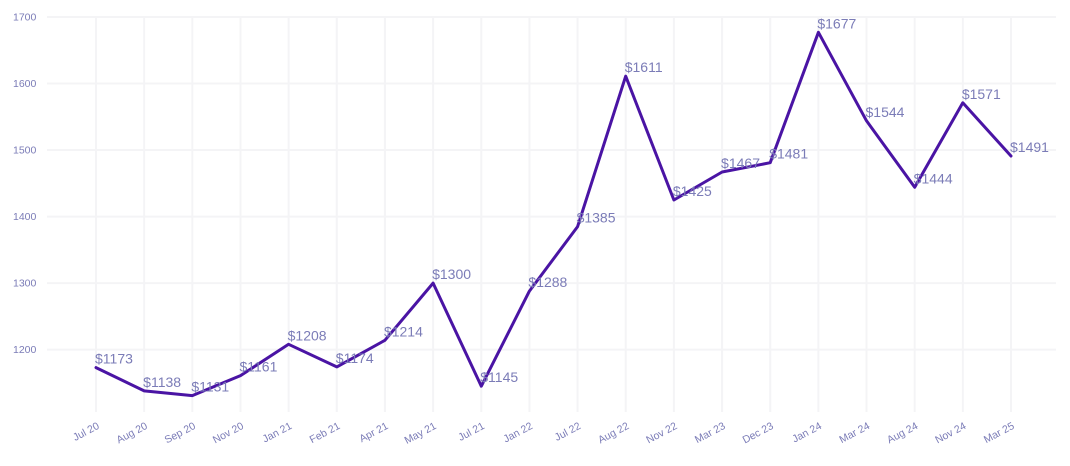  Describe the element at coordinates (325, 433) in the screenshot. I see `x-tick-label: Feb 21` at that location.